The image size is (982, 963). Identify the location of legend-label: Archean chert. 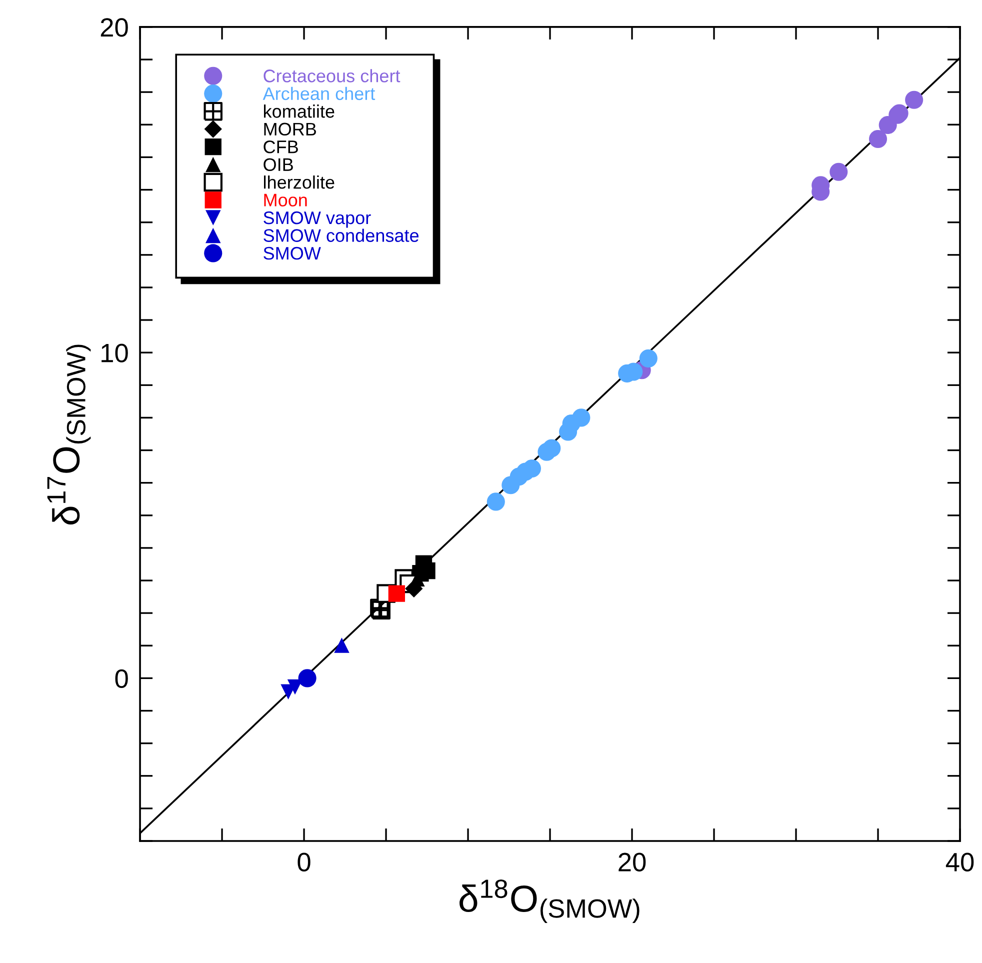
(319, 93).